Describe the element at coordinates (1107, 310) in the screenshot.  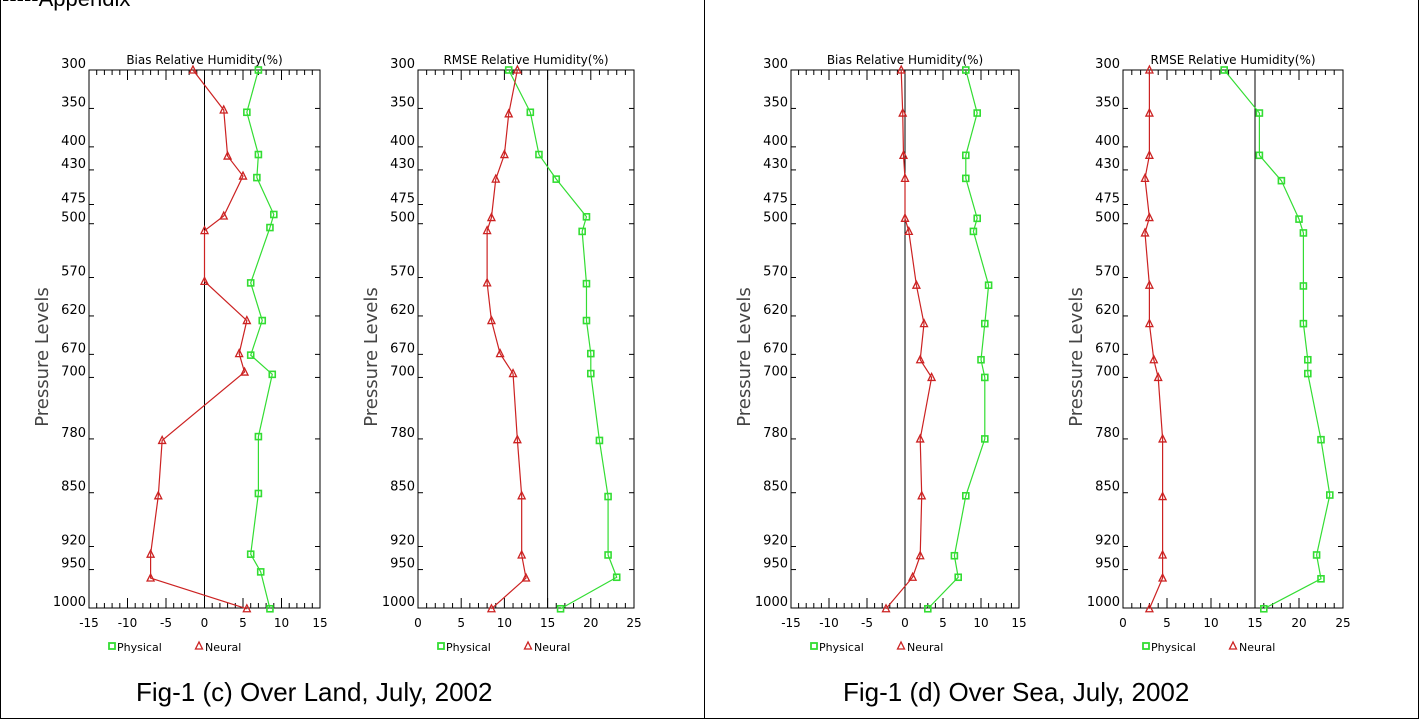
I see `y-tick-label: 620` at that location.